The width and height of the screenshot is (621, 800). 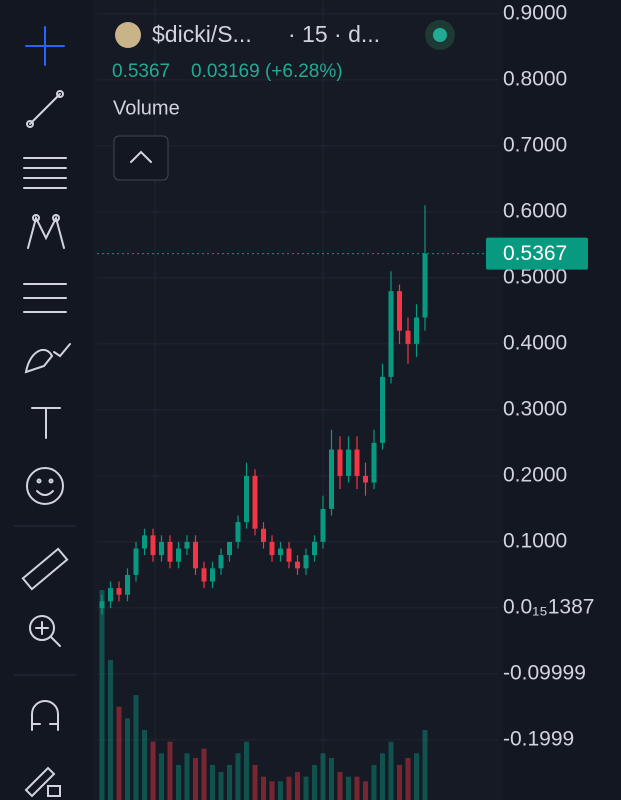 I want to click on change: 0.03169 (+6.28%), so click(x=267, y=71).